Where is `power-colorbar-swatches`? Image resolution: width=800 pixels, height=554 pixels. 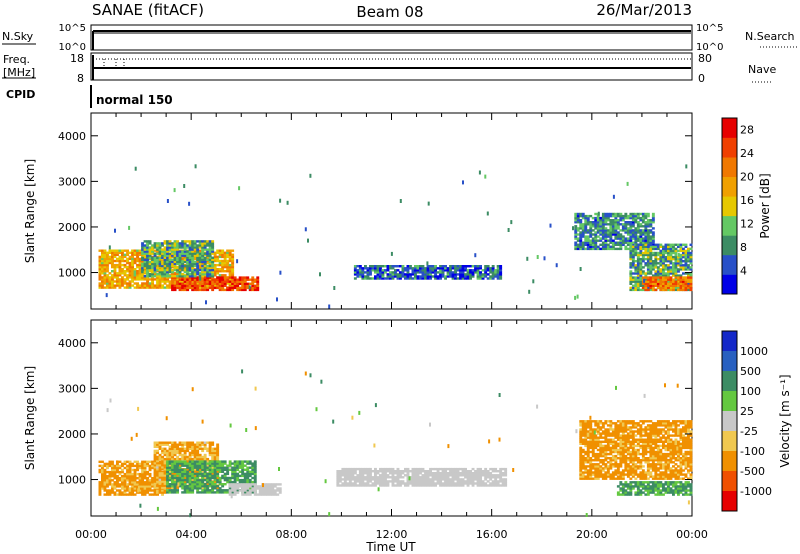 power-colorbar-swatches is located at coordinates (729, 206).